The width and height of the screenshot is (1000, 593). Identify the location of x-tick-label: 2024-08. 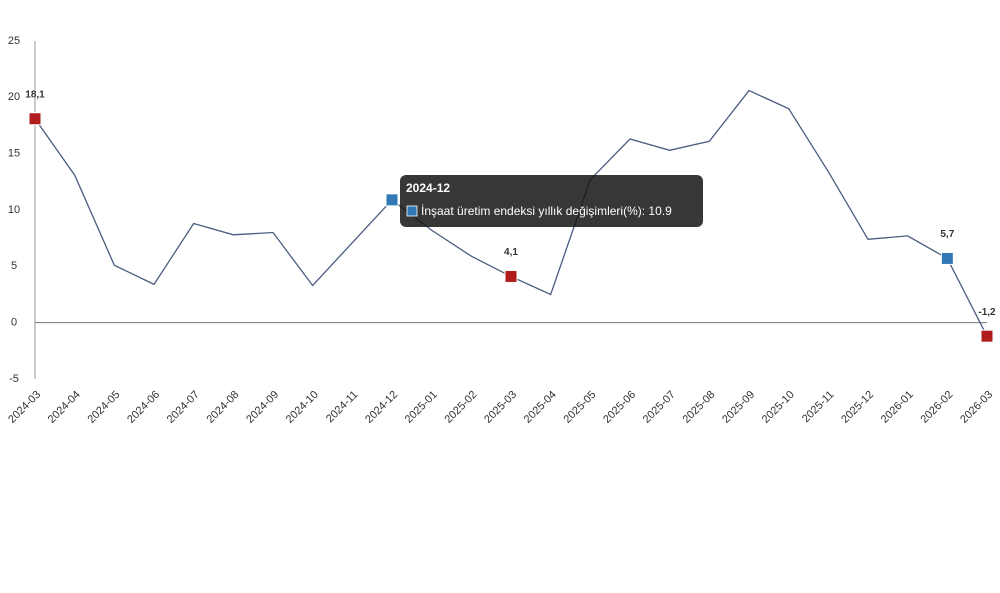
(222, 407).